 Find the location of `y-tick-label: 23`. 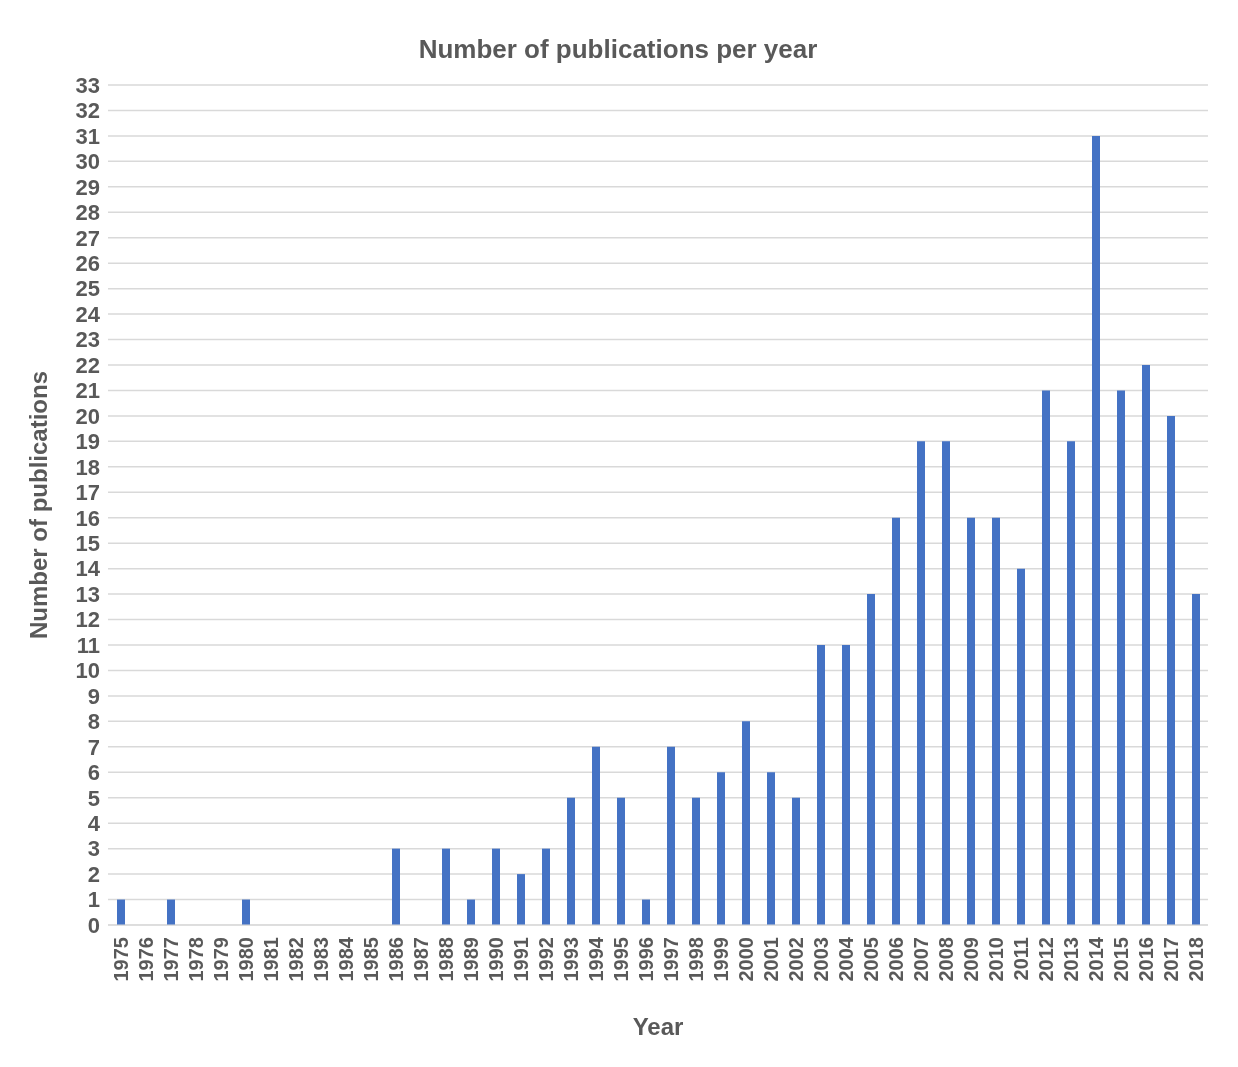

y-tick-label: 23 is located at coordinates (87, 340).